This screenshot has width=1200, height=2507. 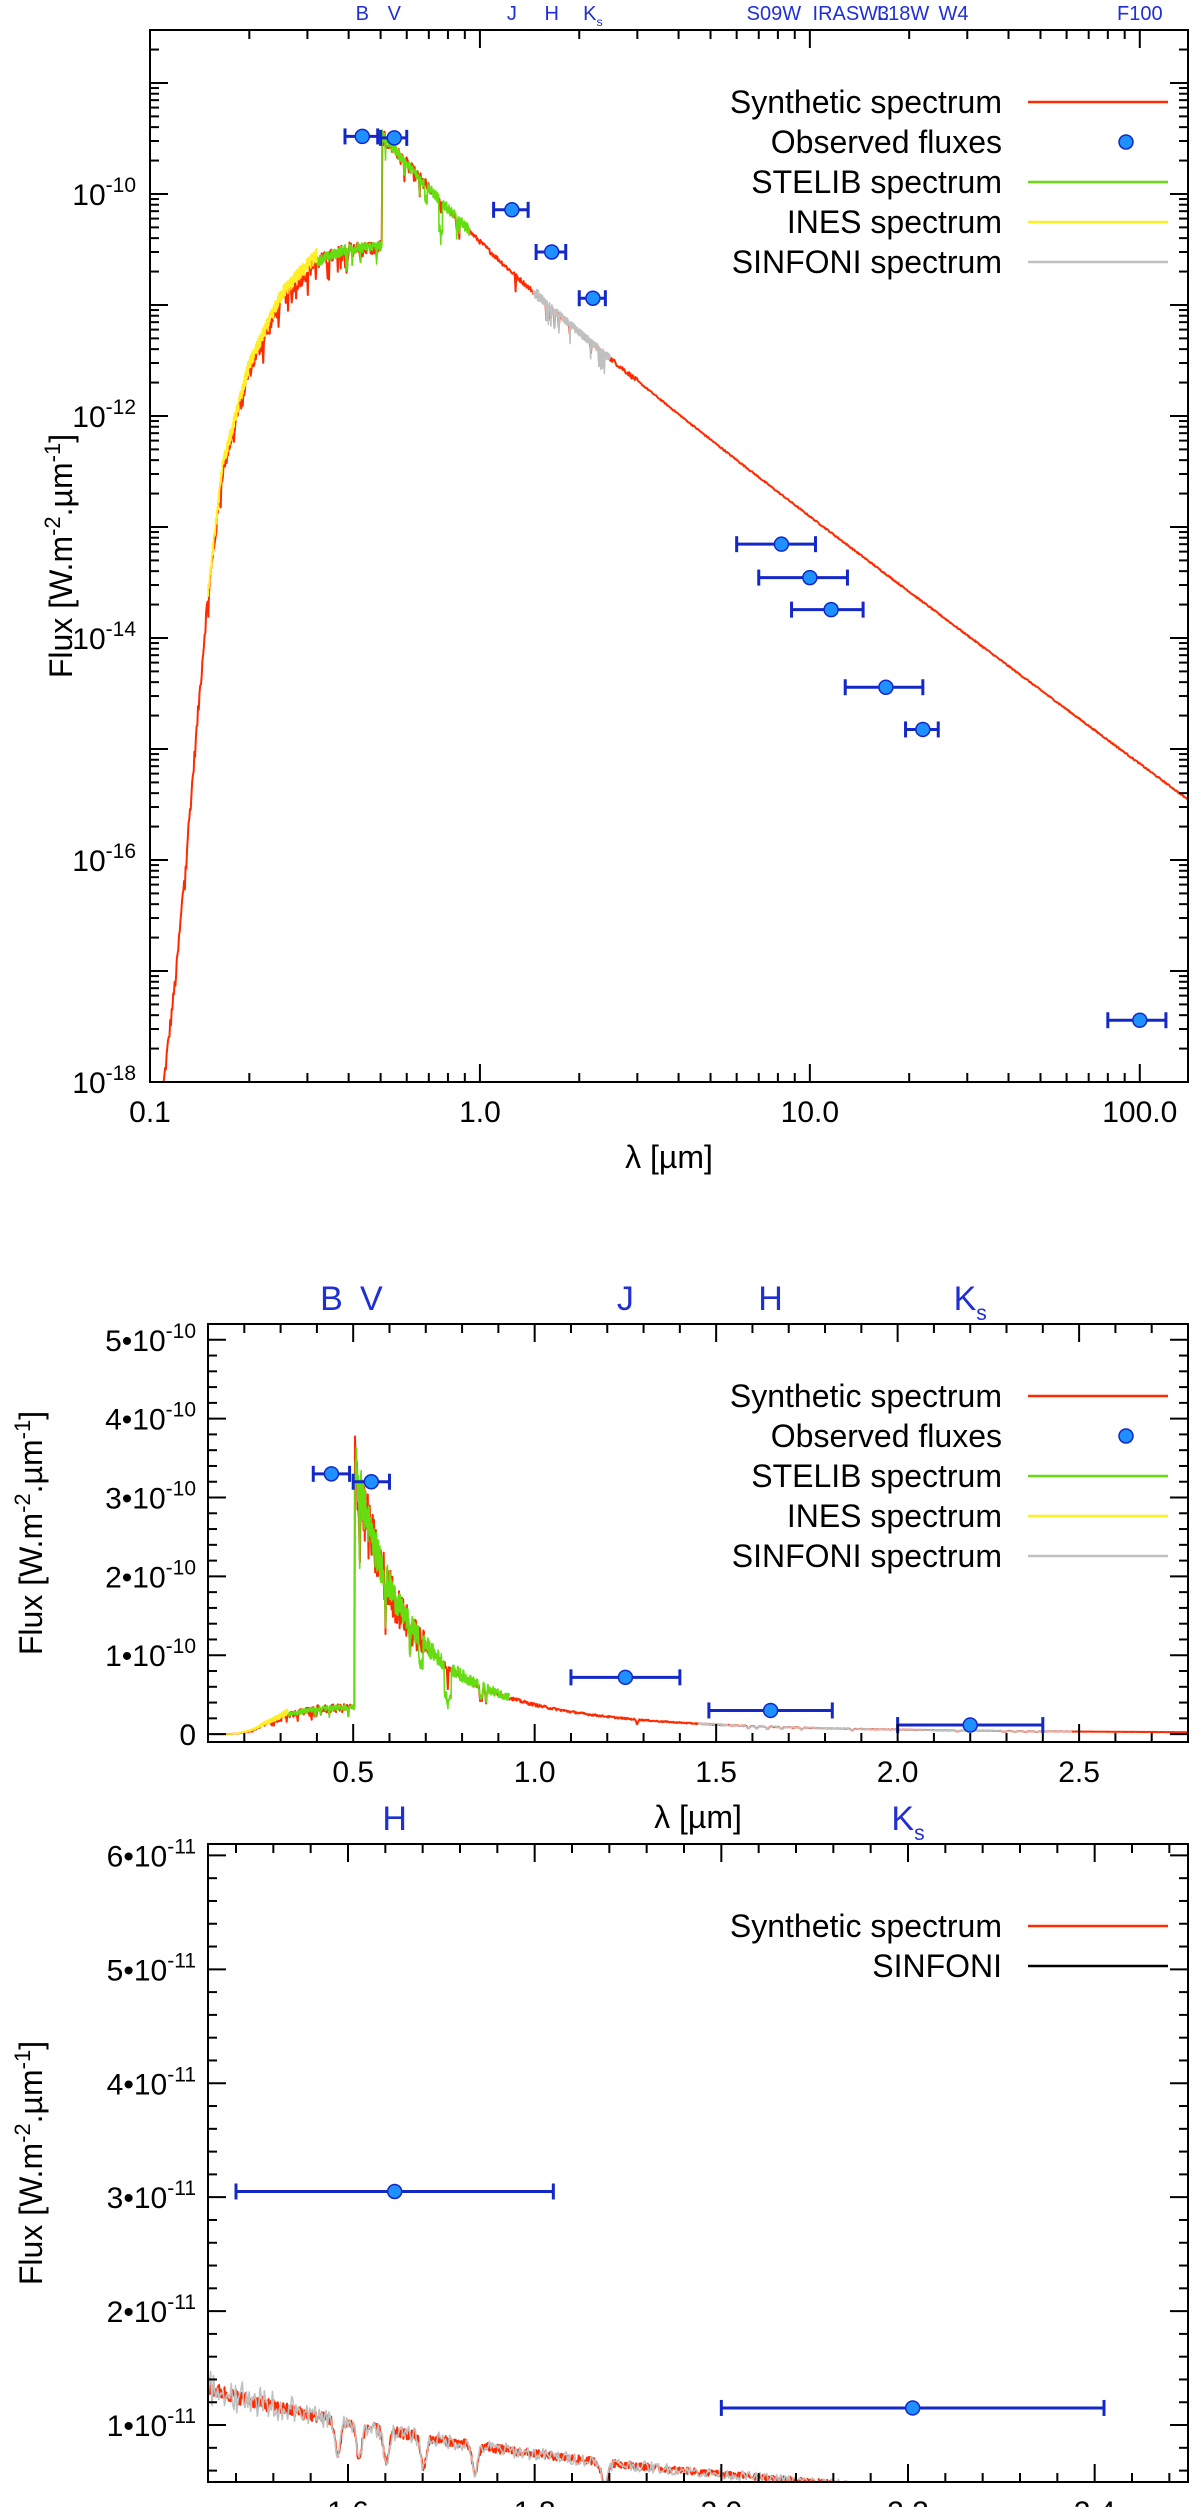 What do you see at coordinates (774, 14) in the screenshot?
I see `band-label: S09W` at bounding box center [774, 14].